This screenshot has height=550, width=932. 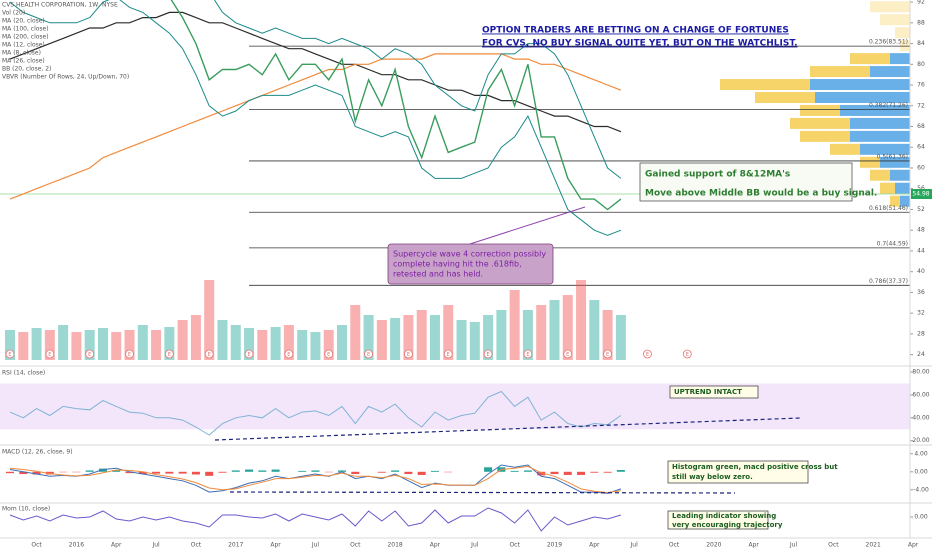 What do you see at coordinates (457, 264) in the screenshot?
I see `note: complete having hit the .618fib,` at bounding box center [457, 264].